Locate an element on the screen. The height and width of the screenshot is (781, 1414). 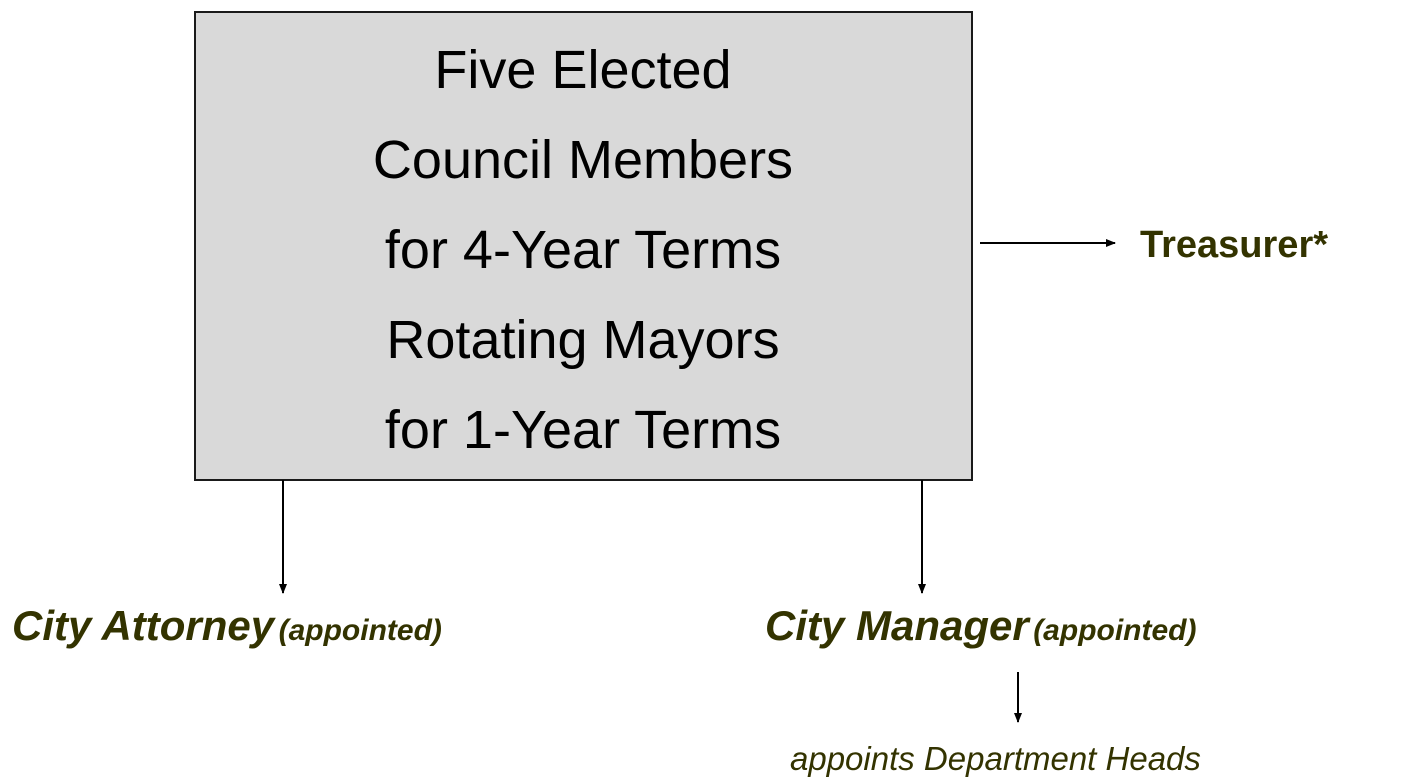
attorney-label: City Attorney (appointed) is located at coordinates (227, 625).